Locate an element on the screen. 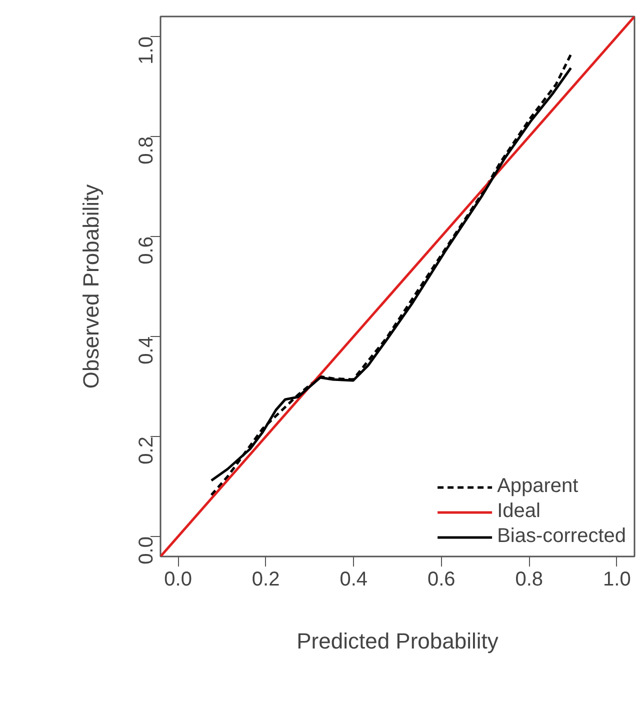 Image resolution: width=641 pixels, height=709 pixels. legend-label: Ideal is located at coordinates (518, 511).